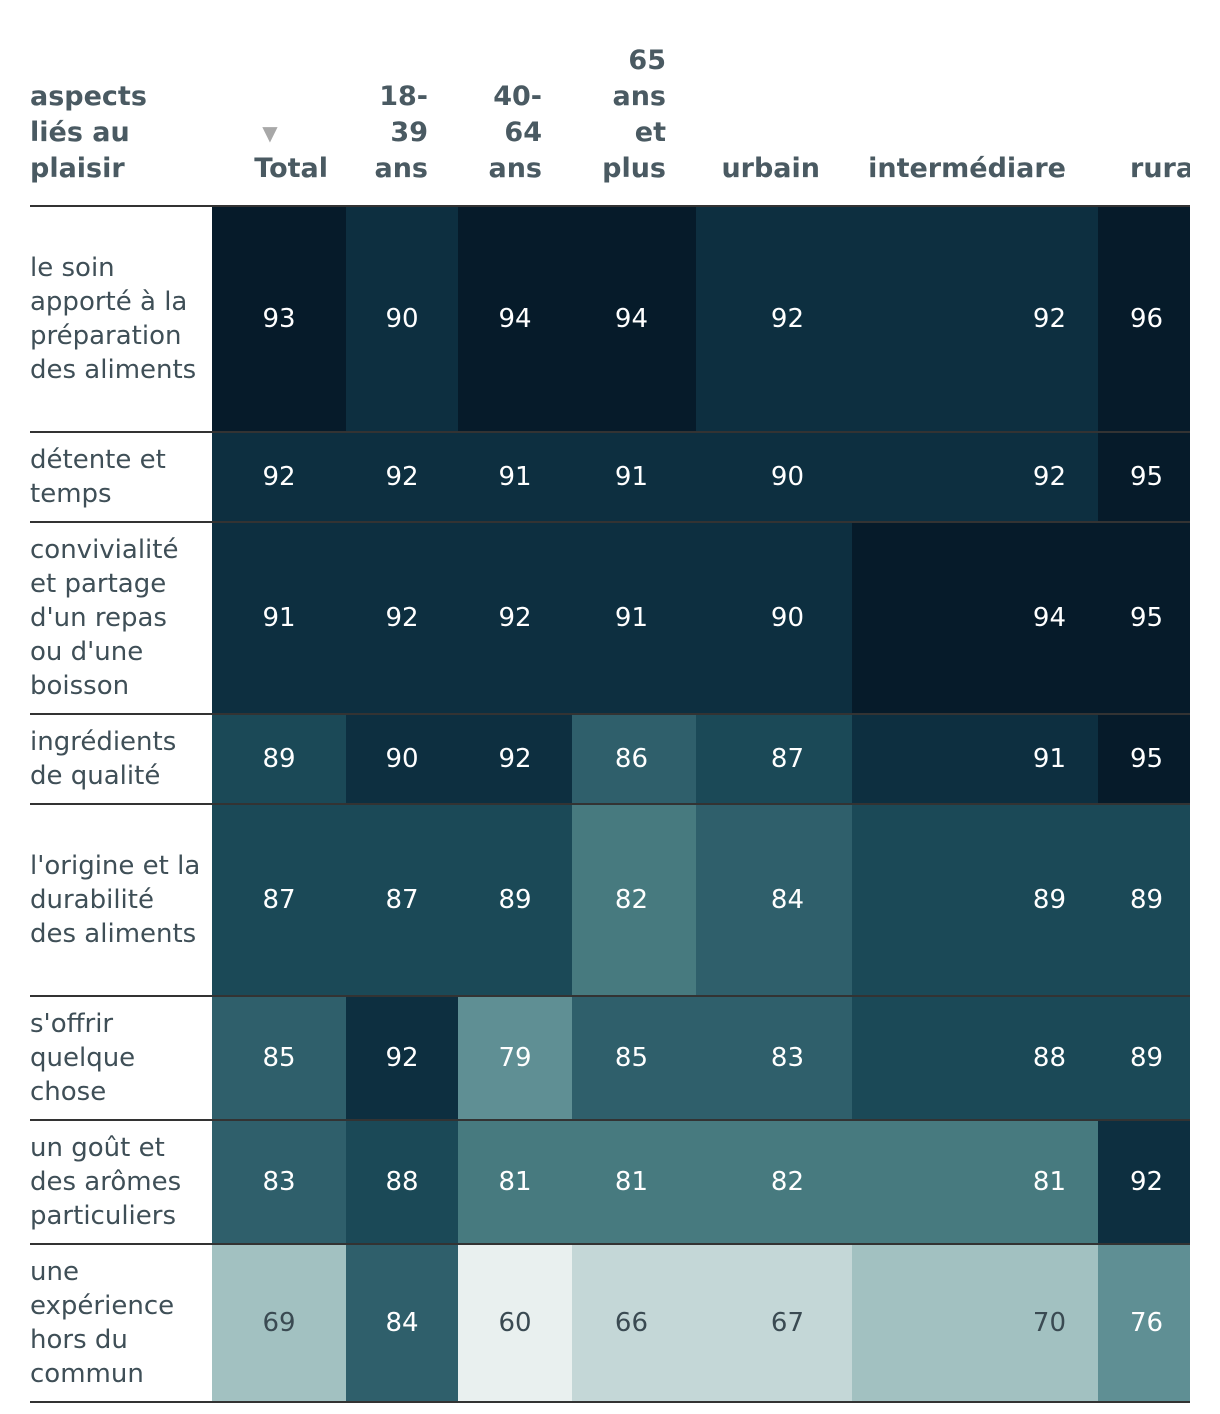 This screenshot has width=1220, height=1414. What do you see at coordinates (291, 168) in the screenshot?
I see `column-header-label: Total` at bounding box center [291, 168].